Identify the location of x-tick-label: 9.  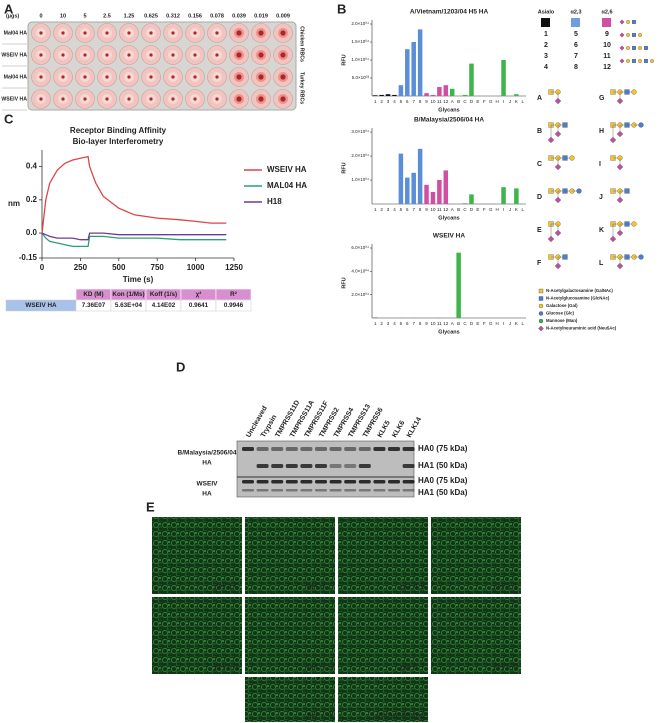
(426, 209).